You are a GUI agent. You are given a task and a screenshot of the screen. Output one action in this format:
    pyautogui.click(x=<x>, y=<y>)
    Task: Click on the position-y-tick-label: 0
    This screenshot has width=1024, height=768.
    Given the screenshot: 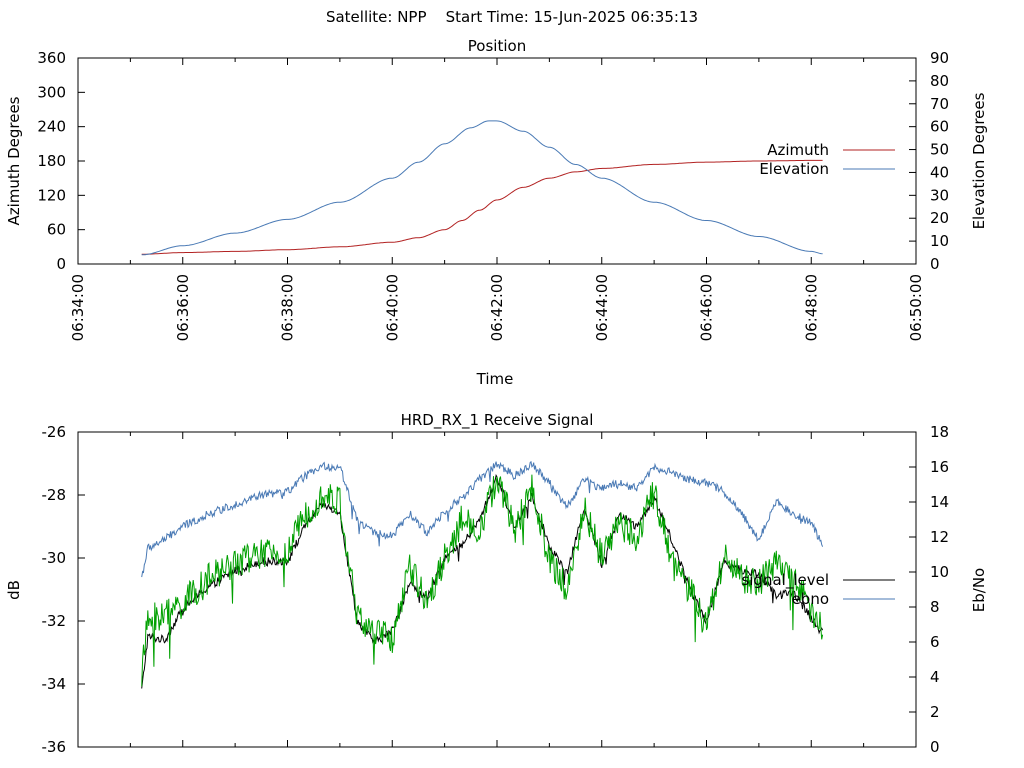 What is the action you would take?
    pyautogui.click(x=61, y=264)
    